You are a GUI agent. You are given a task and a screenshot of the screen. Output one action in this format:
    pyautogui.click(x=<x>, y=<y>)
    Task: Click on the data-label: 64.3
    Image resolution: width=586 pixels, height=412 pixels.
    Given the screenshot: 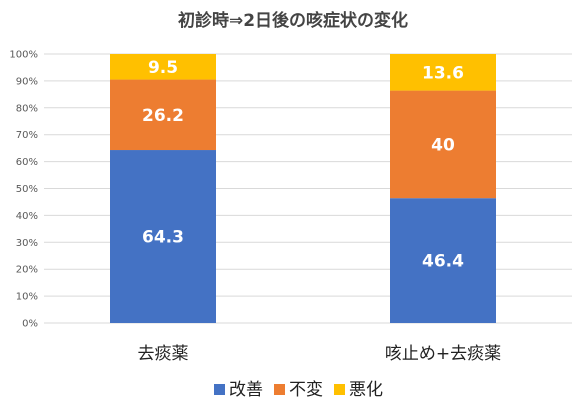 What is the action you would take?
    pyautogui.click(x=163, y=238)
    